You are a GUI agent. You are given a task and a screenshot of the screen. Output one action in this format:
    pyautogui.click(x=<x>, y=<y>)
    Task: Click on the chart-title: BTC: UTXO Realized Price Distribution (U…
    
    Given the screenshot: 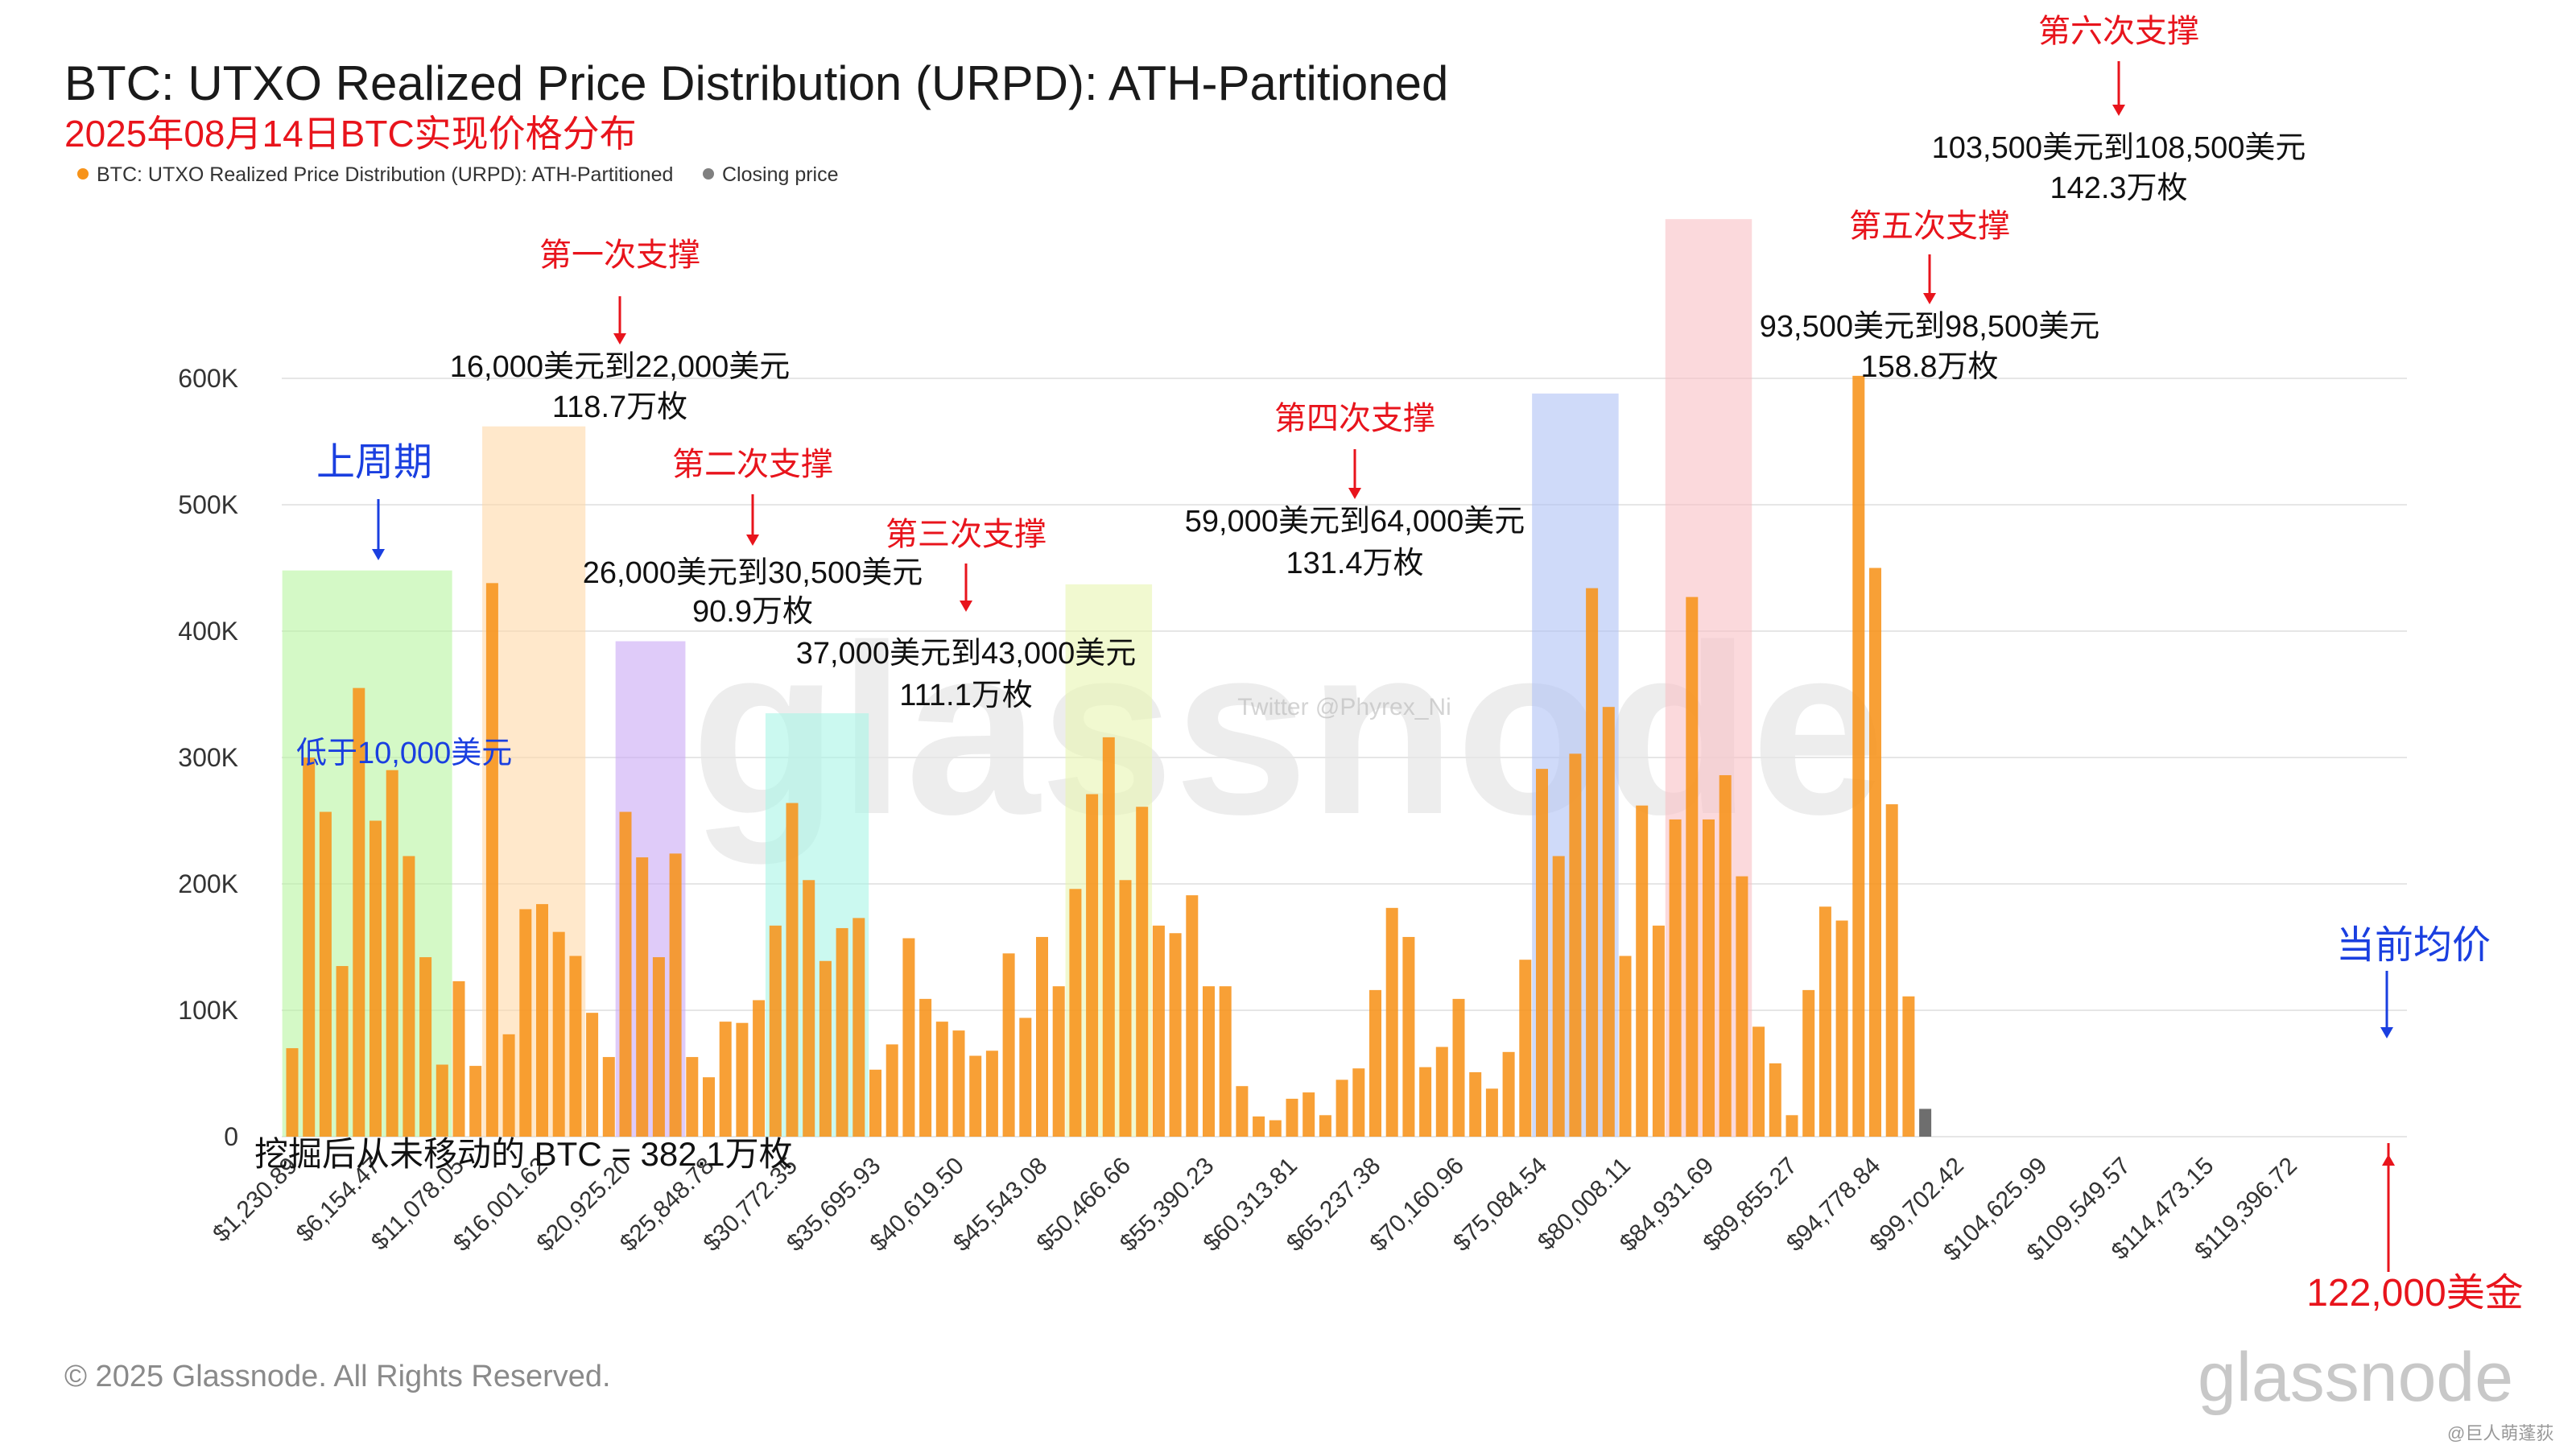 What is the action you would take?
    pyautogui.click(x=756, y=83)
    